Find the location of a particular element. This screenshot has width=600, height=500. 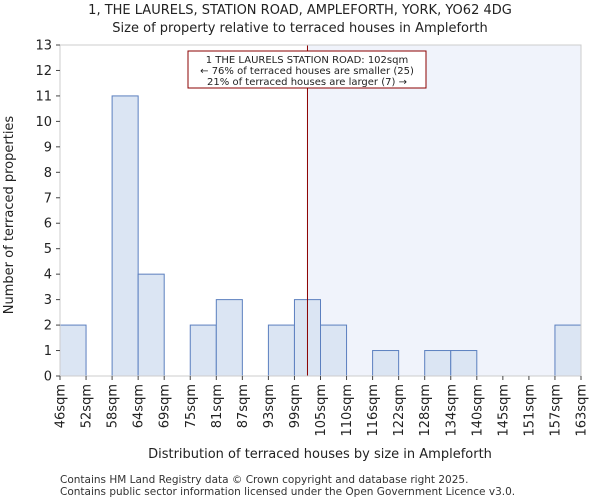

y-tick-label: 7 is located at coordinates (48, 198).